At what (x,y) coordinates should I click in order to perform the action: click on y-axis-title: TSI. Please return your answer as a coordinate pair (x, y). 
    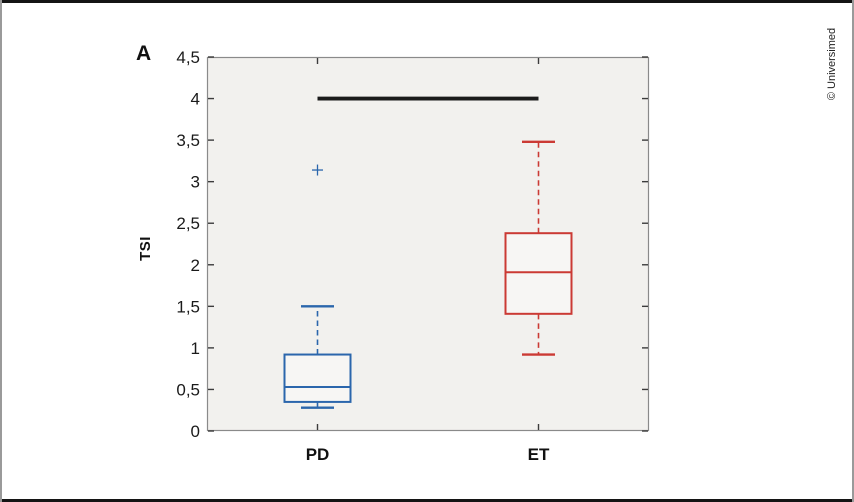
    Looking at the image, I should click on (145, 248).